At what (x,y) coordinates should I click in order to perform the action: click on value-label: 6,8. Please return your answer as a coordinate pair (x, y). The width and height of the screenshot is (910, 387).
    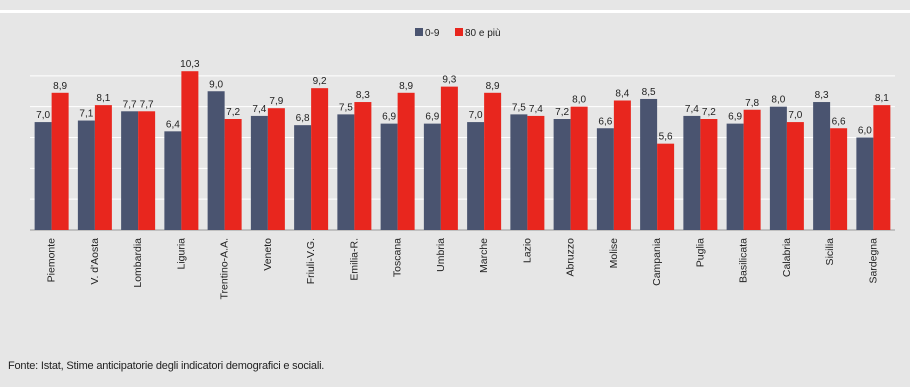
    Looking at the image, I should click on (303, 118).